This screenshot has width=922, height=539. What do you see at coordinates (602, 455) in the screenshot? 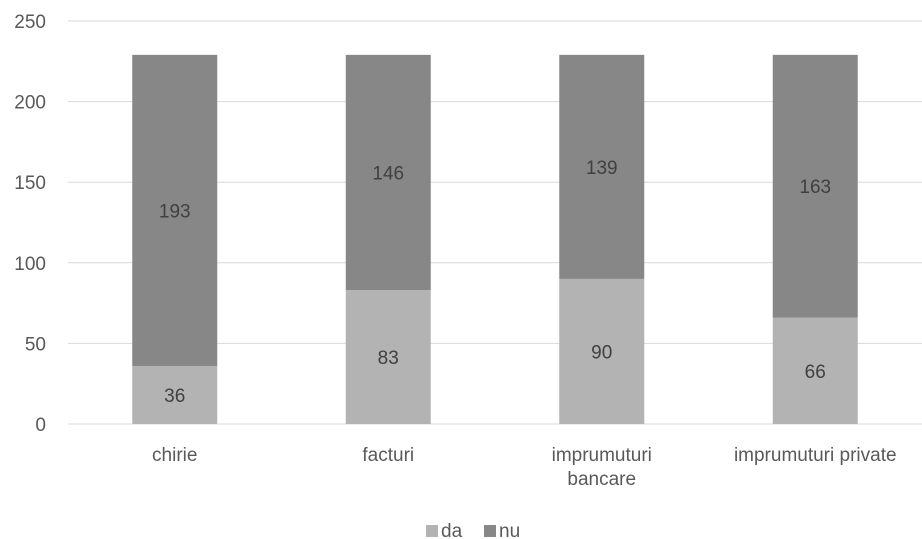
I see `category-label: imprumuturi` at bounding box center [602, 455].